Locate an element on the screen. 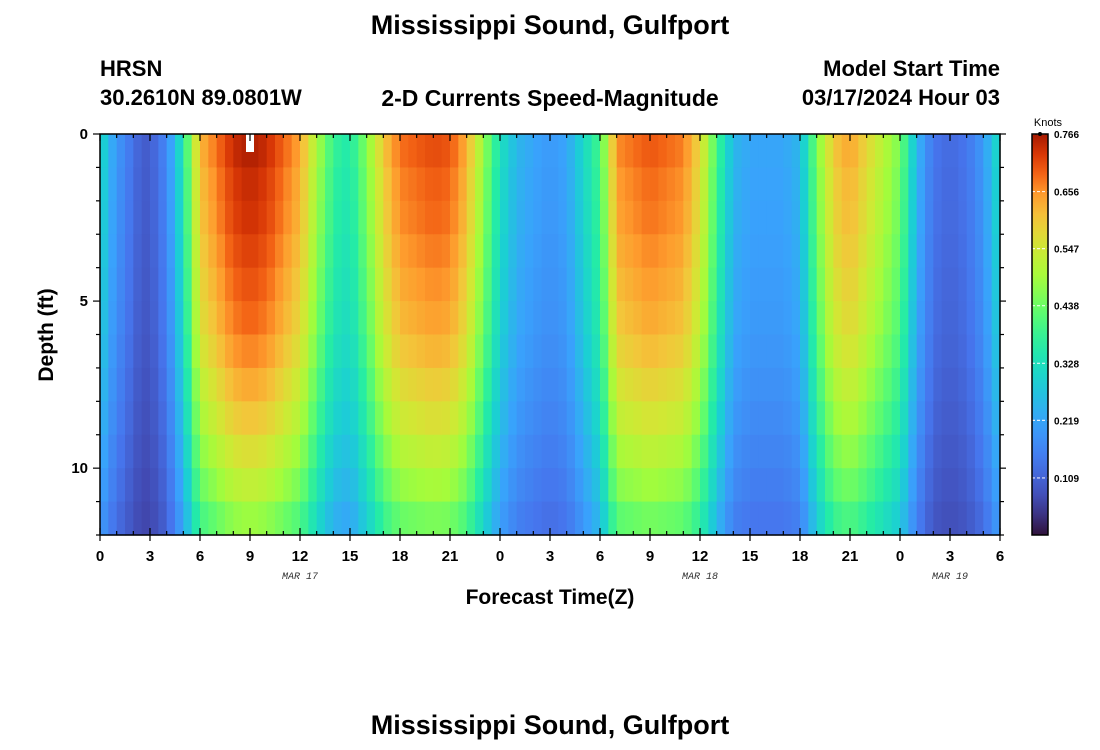 This screenshot has width=1100, height=750. x-tick-label: 0 is located at coordinates (900, 556).